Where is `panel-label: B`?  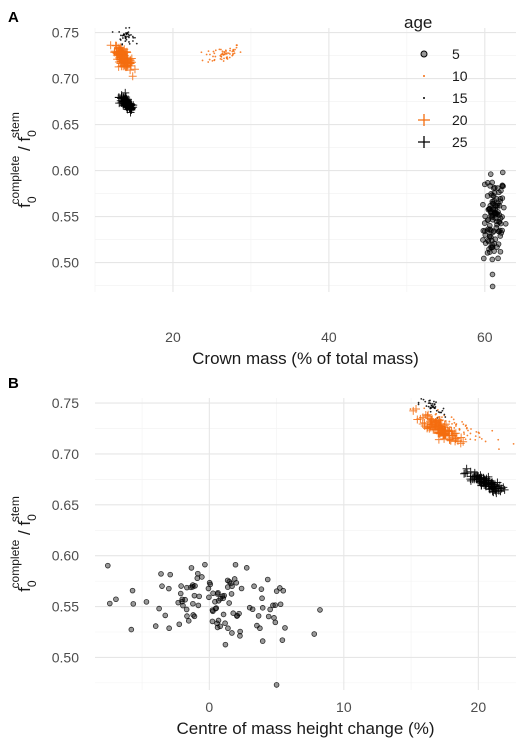 panel-label: B is located at coordinates (13, 383).